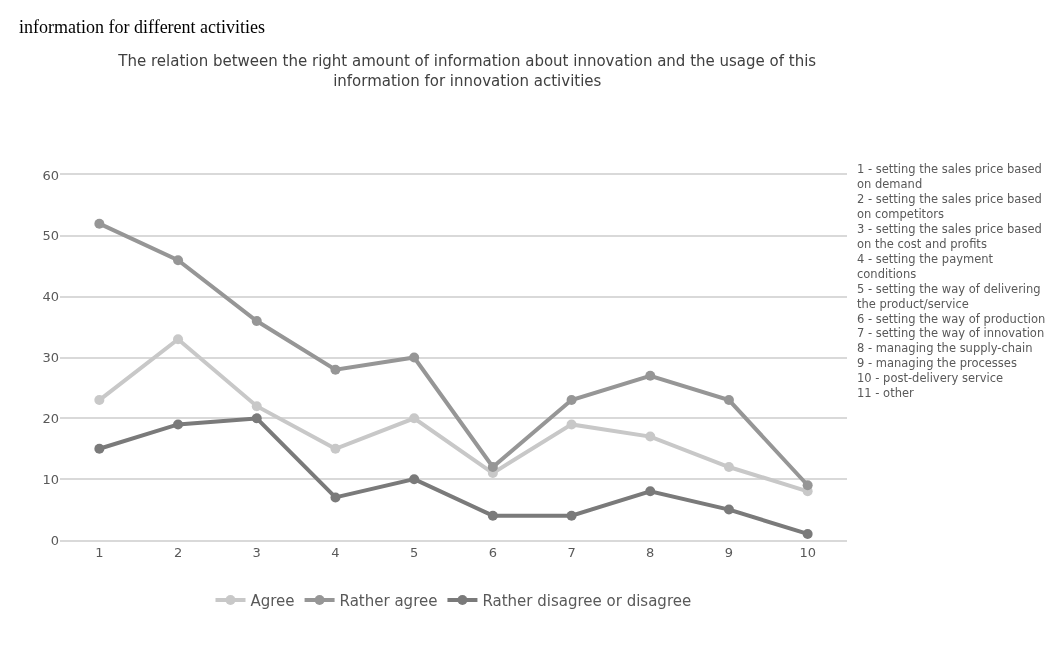  I want to click on legend-label: Rather disagree or disagree, so click(587, 600).